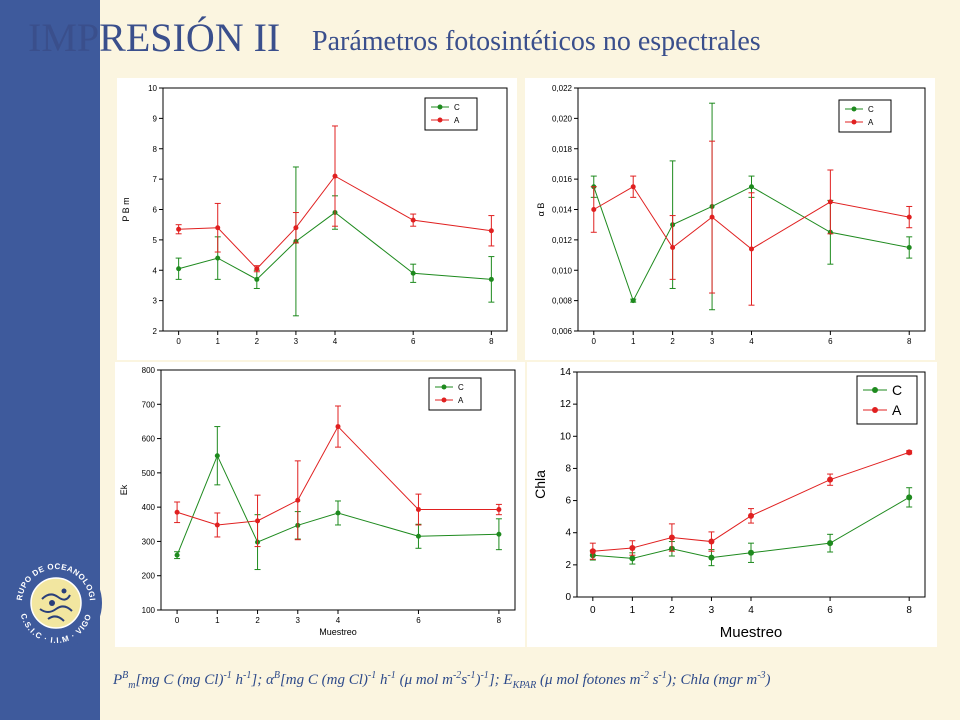 The image size is (960, 720). What do you see at coordinates (269, 680) in the screenshot?
I see `caption-part: α` at bounding box center [269, 680].